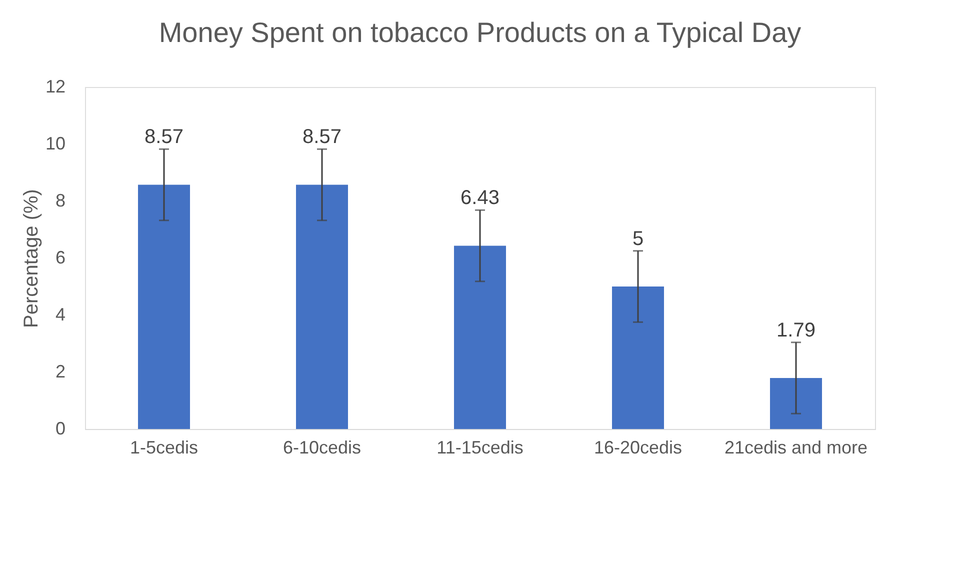 The width and height of the screenshot is (959, 575). Describe the element at coordinates (480, 32) in the screenshot. I see `chart-title: Money Spent on tobacco Products on a Typical Day` at that location.